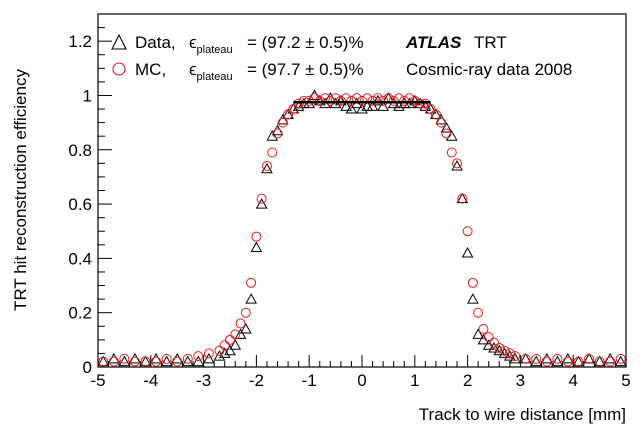 The image size is (644, 430). I want to click on x-tick-label: 1, so click(414, 380).